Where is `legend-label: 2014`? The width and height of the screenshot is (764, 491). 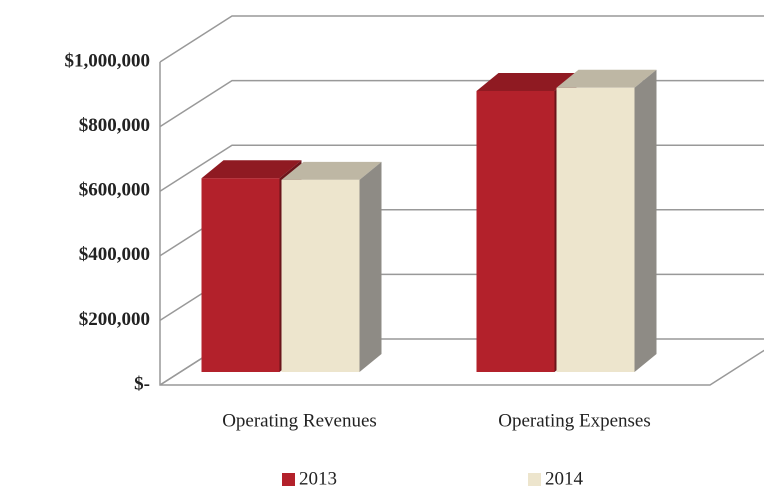
legend-label: 2014 is located at coordinates (564, 478).